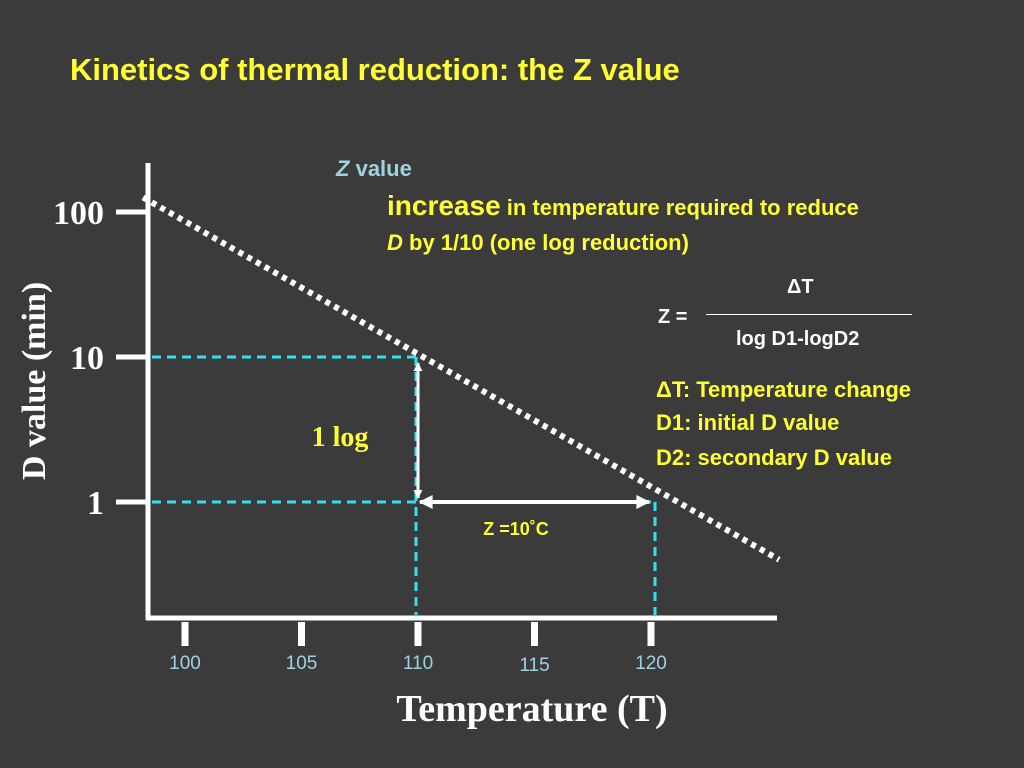 This screenshot has width=1024, height=768. Describe the element at coordinates (809, 314) in the screenshot. I see `formula-fraction-bar` at that location.